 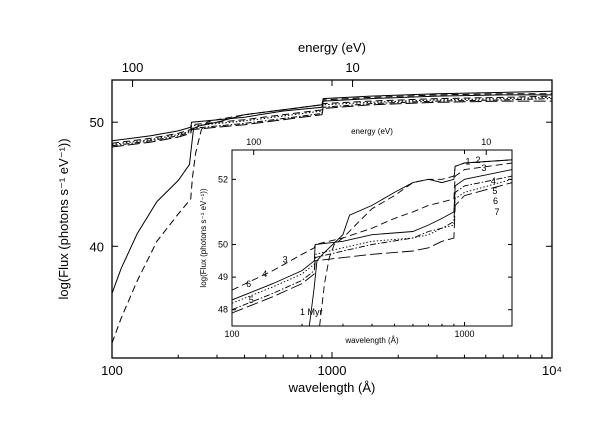 I want to click on inset-curve-label: 2, so click(x=478, y=160).